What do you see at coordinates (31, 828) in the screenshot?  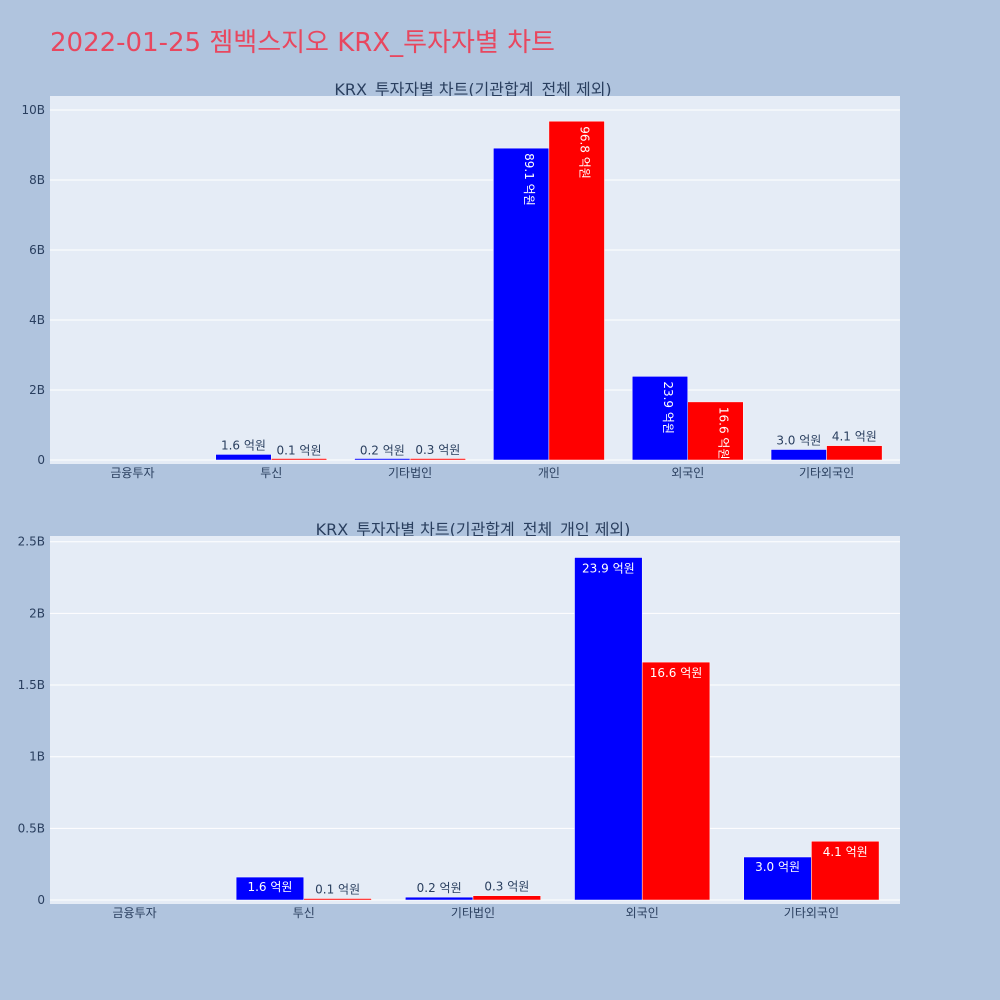 I see `y-tick-label: 0.5B` at bounding box center [31, 828].